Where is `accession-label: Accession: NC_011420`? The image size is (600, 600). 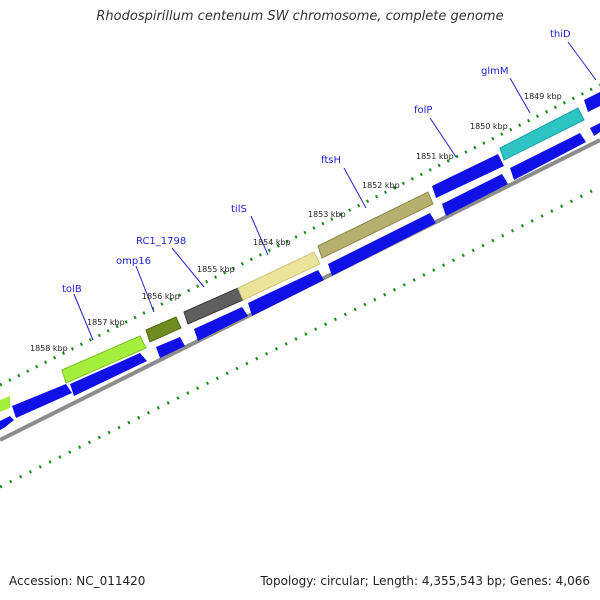
accession-label: Accession: NC_011420 is located at coordinates (77, 581).